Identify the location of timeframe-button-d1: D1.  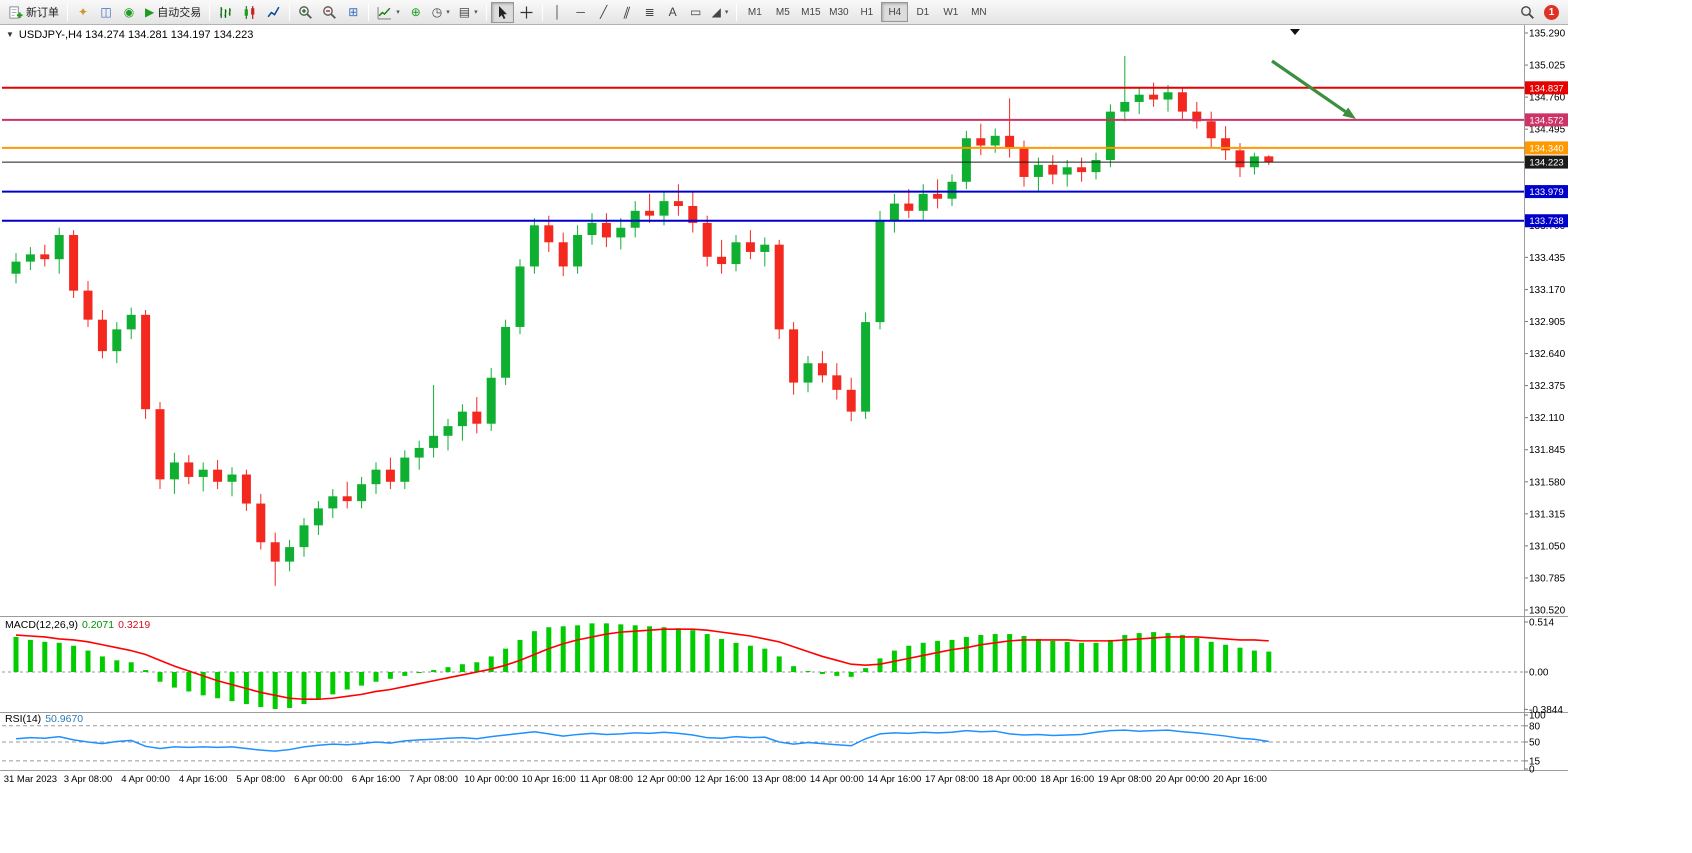
(922, 12).